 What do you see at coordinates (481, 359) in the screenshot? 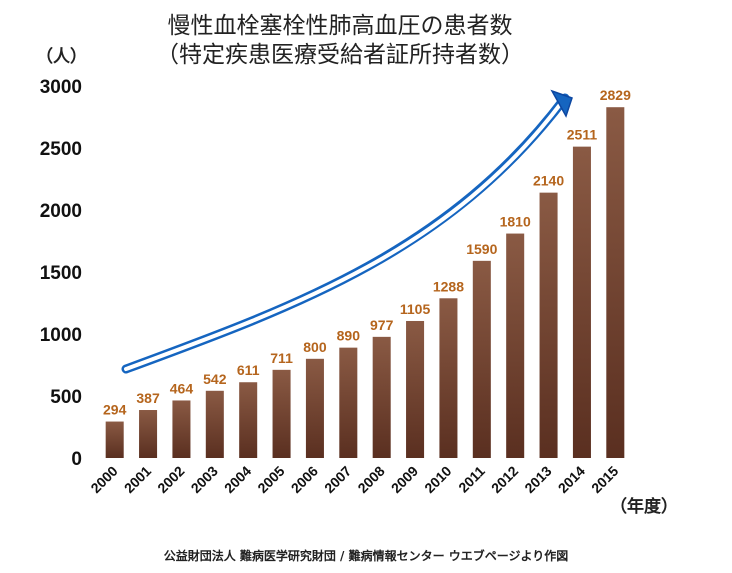
I see `bar-2011` at bounding box center [481, 359].